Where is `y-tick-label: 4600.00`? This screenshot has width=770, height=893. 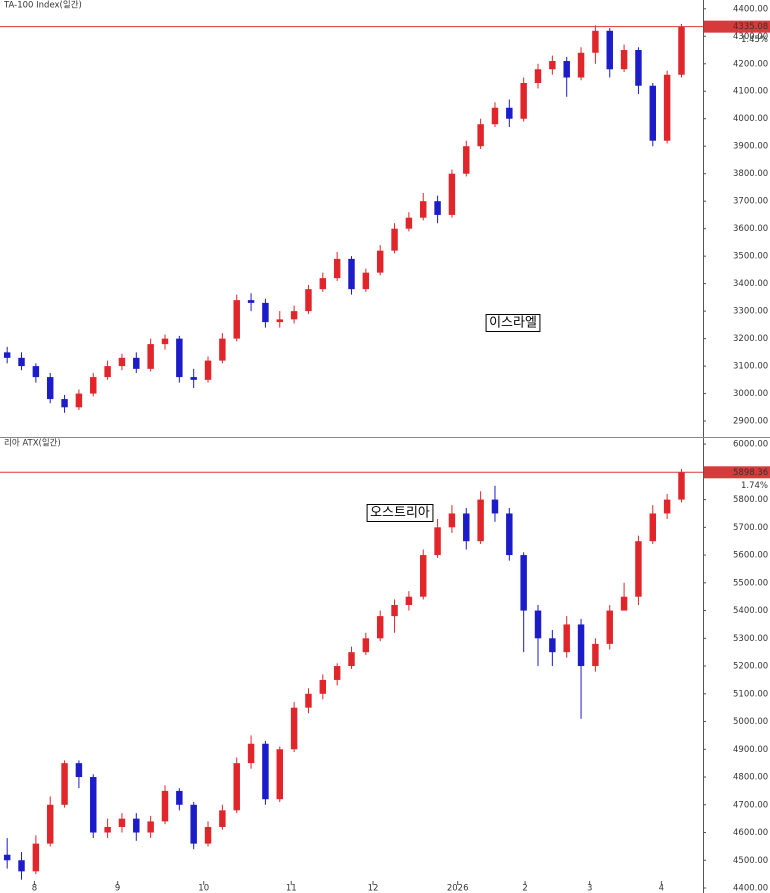 y-tick-label: 4600.00 is located at coordinates (750, 833).